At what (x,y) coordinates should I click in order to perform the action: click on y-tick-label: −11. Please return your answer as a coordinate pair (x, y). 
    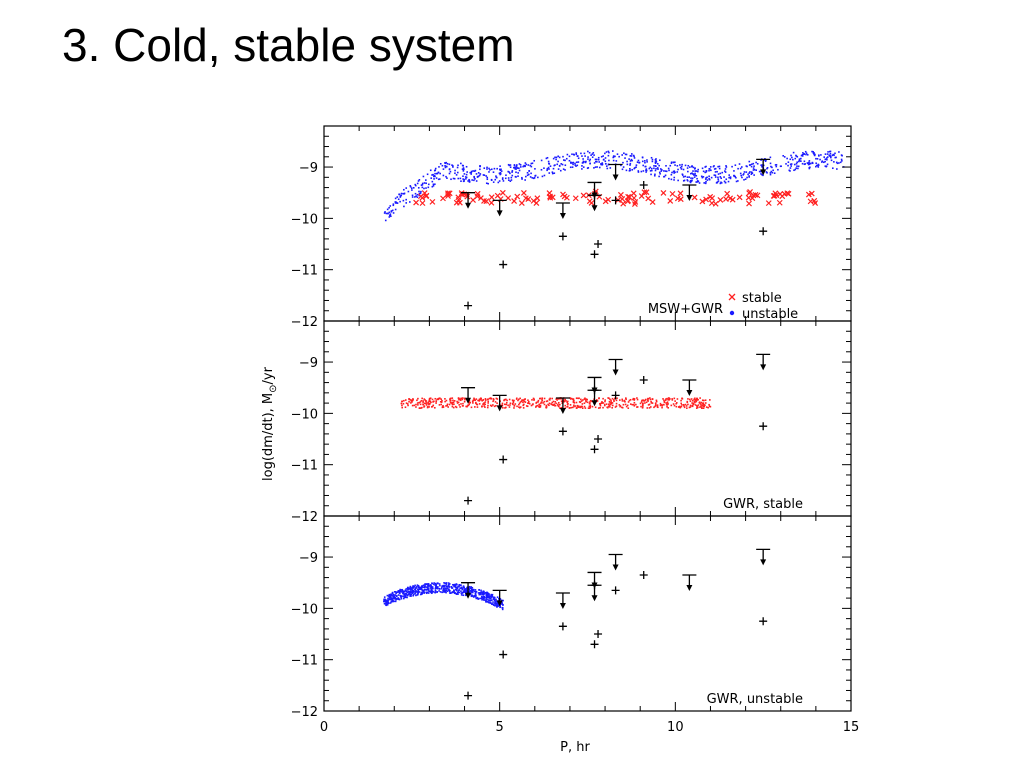
    Looking at the image, I should click on (304, 661).